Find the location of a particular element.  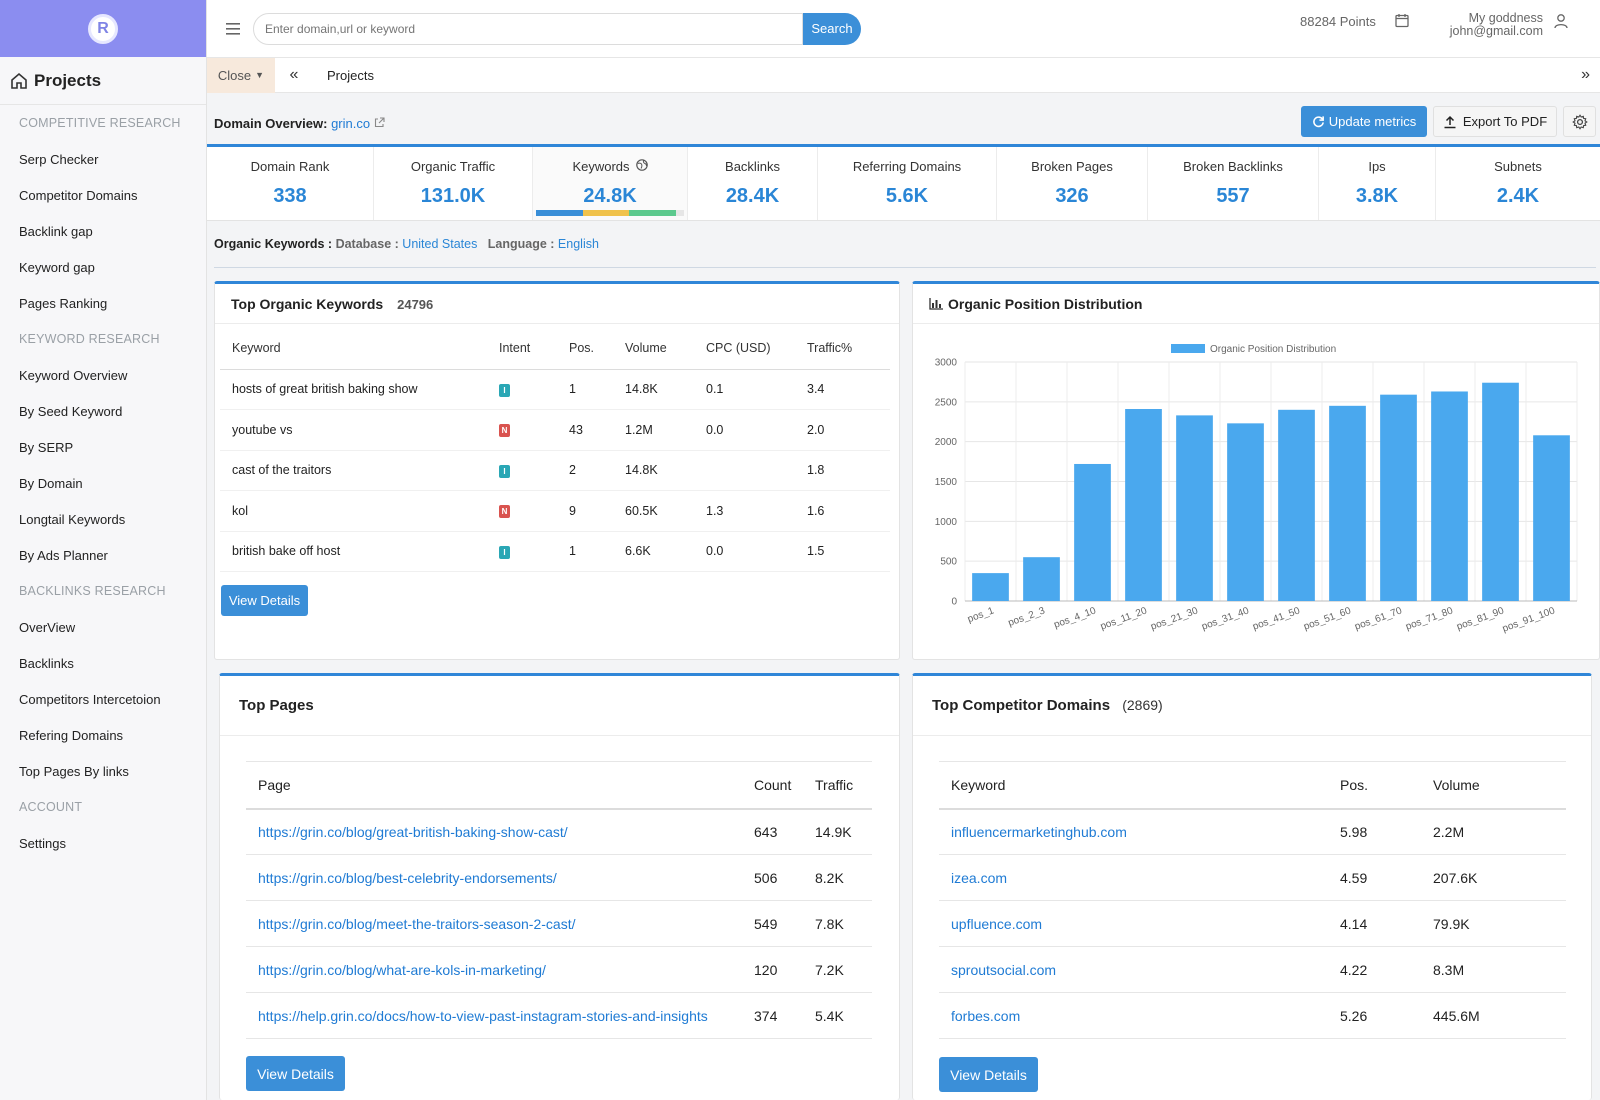

search-button: Search is located at coordinates (832, 28).